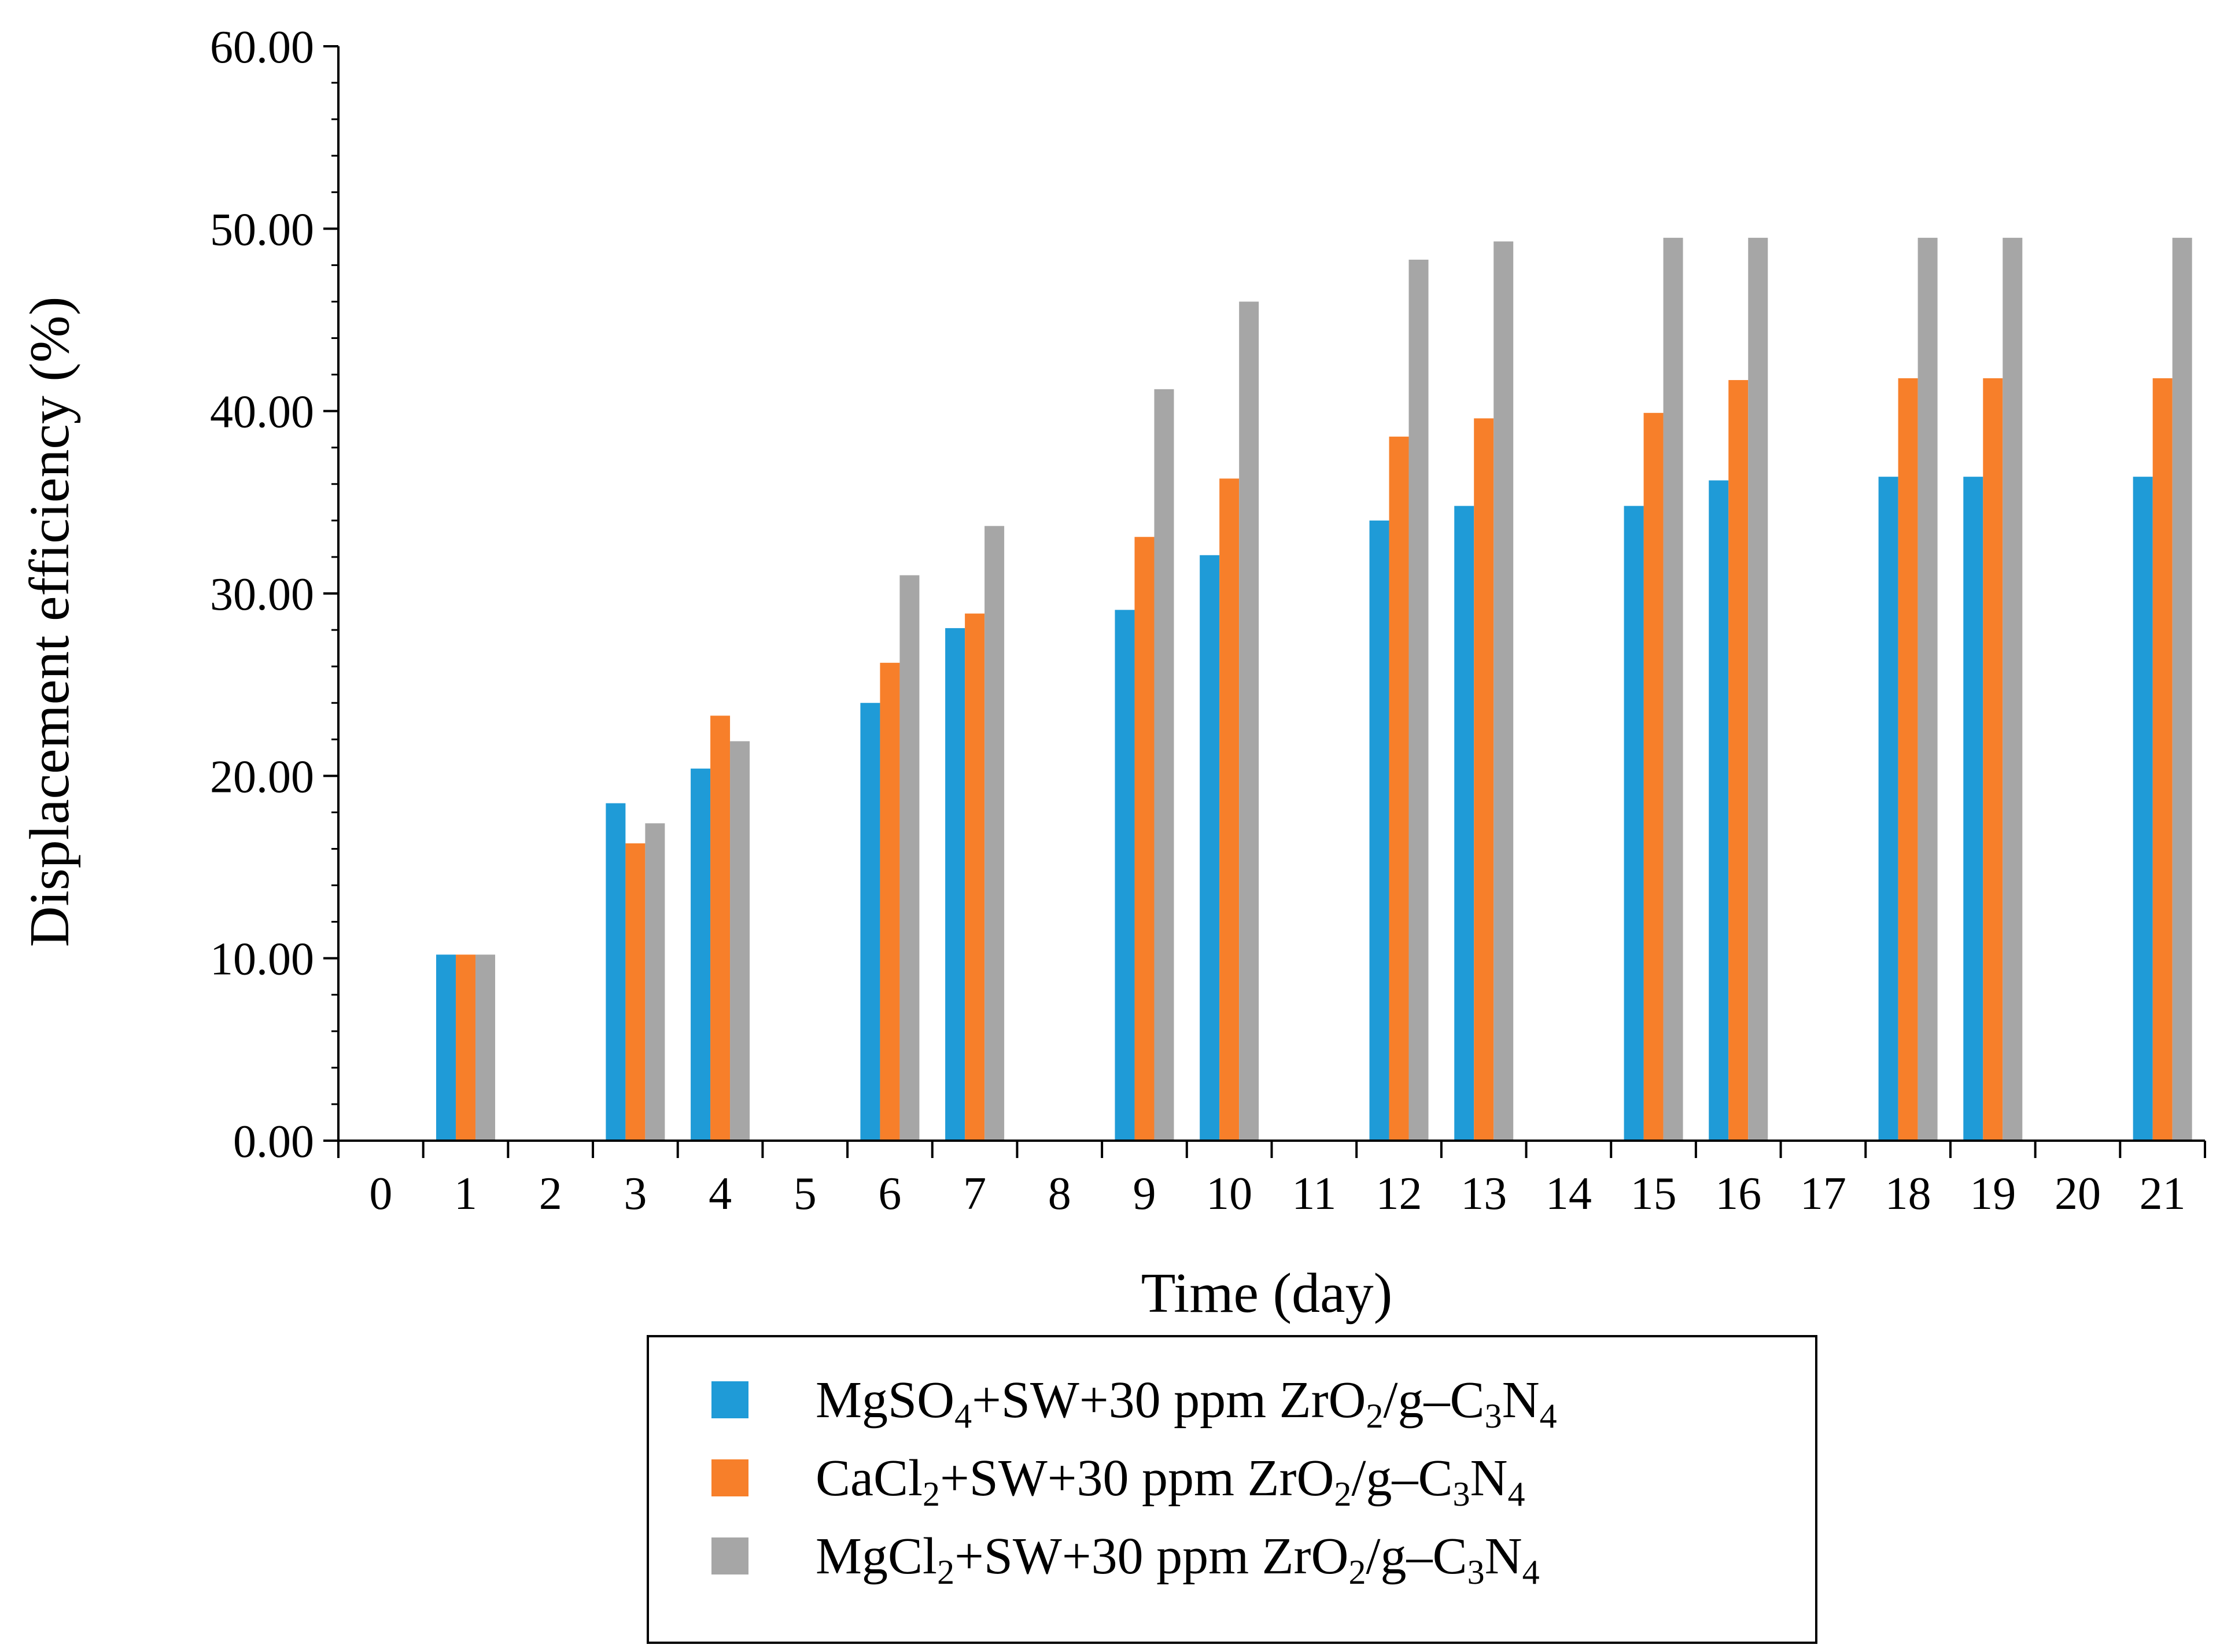  Describe the element at coordinates (1484, 1194) in the screenshot. I see `x-tick-label: 13` at that location.